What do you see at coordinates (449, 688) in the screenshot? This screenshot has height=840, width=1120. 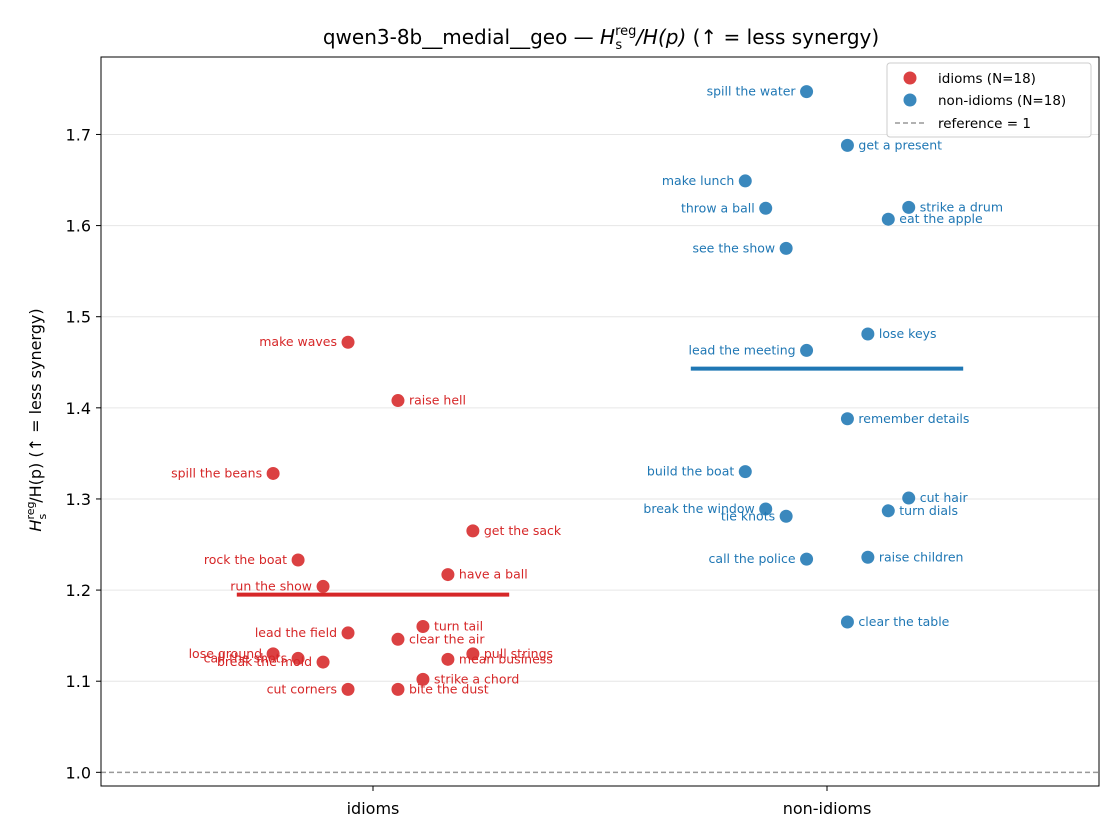 I see `point-label: bite the dust` at bounding box center [449, 688].